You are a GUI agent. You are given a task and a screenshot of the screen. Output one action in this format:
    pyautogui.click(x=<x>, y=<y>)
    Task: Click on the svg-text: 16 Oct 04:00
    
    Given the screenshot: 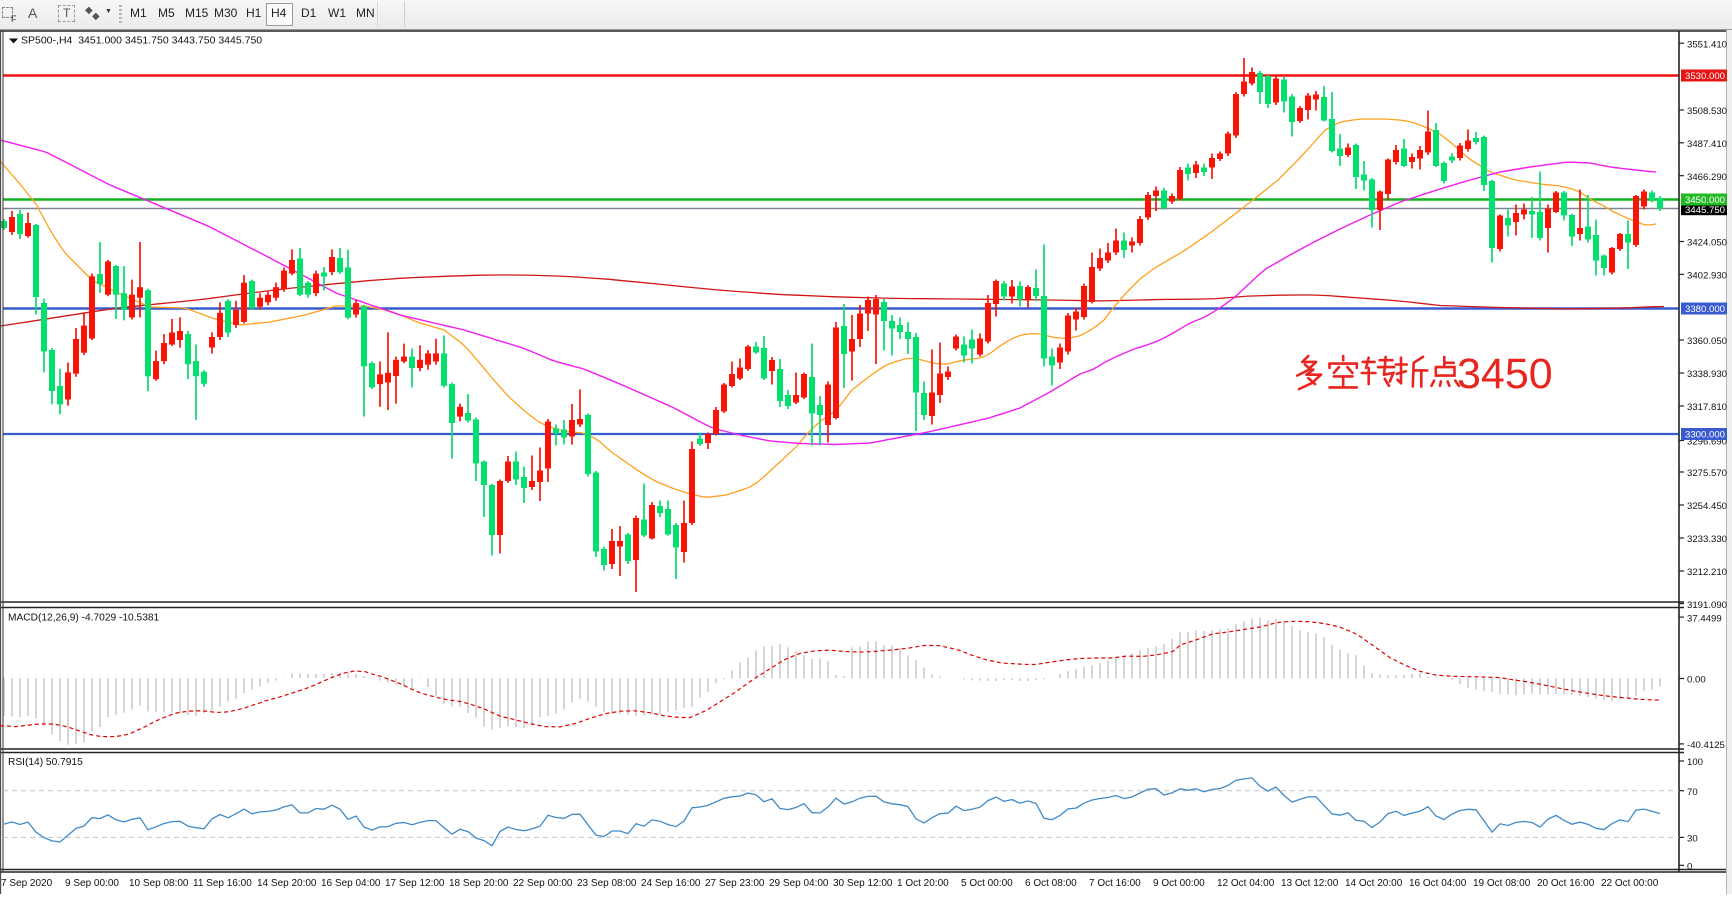 What is the action you would take?
    pyautogui.click(x=1438, y=883)
    